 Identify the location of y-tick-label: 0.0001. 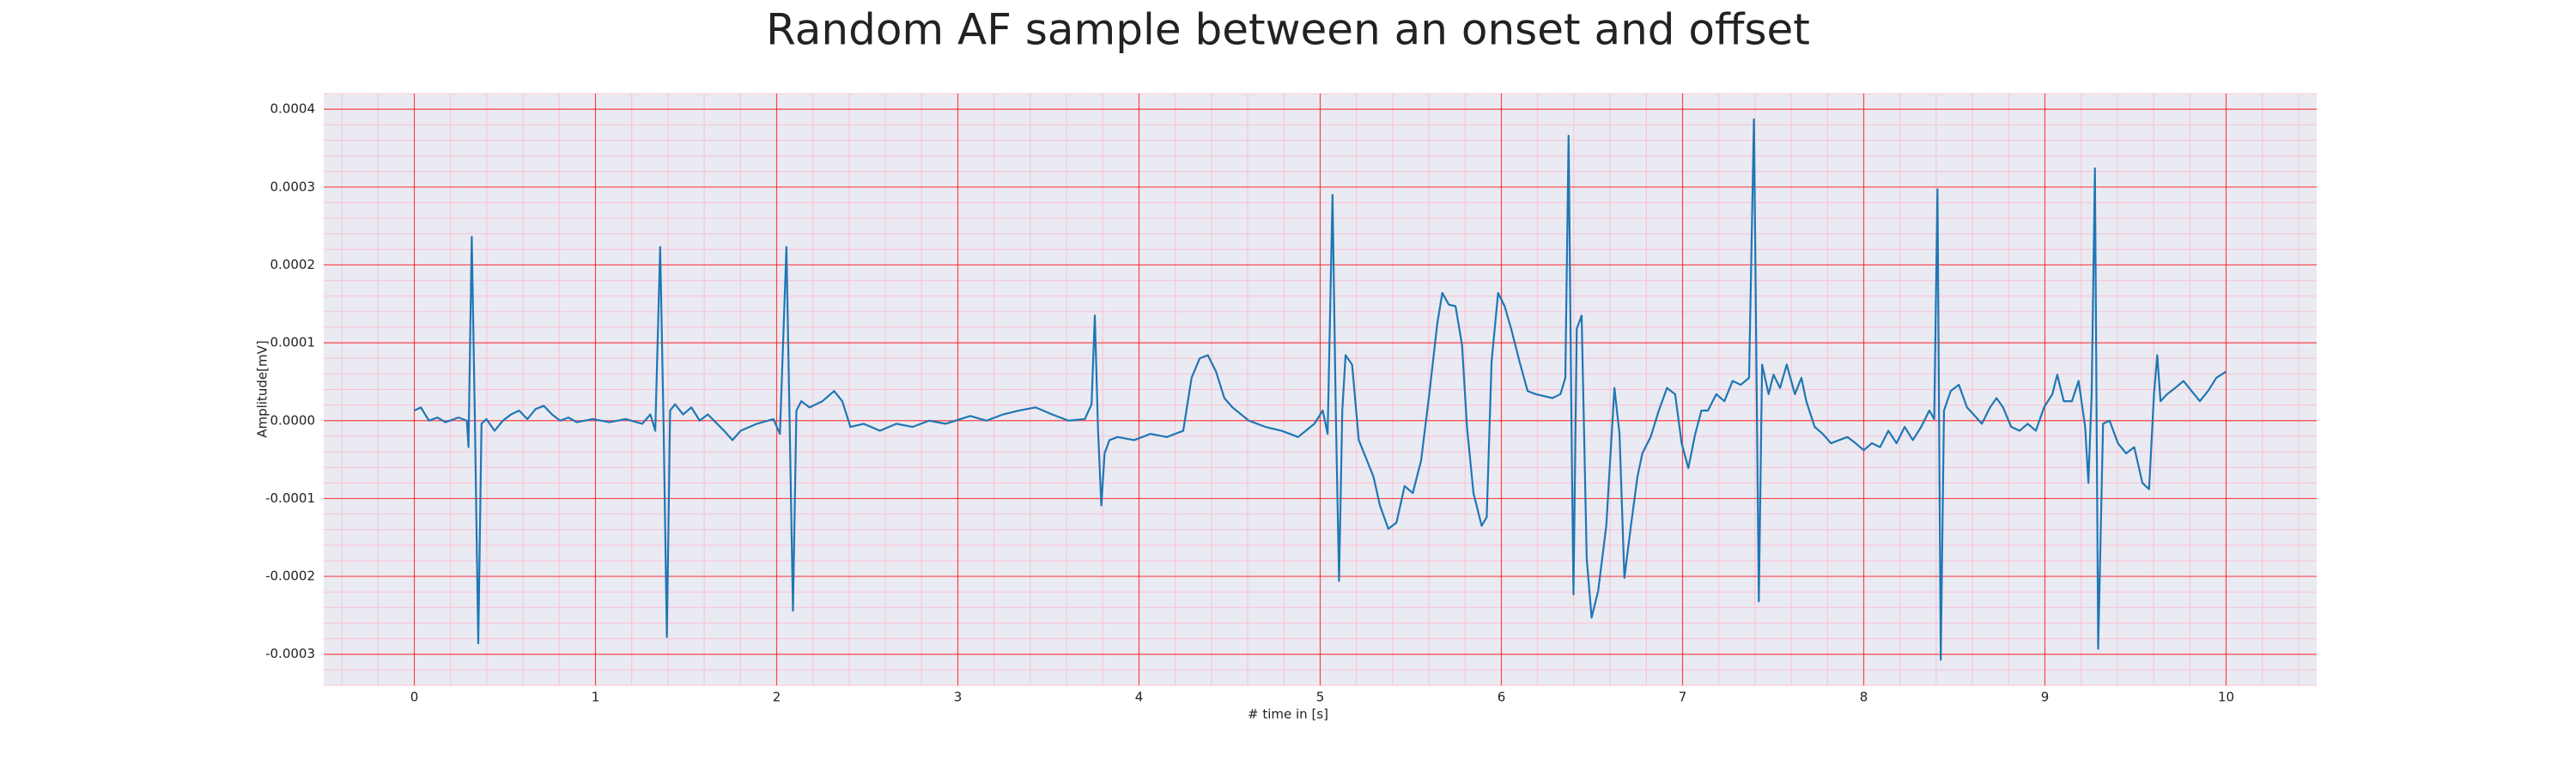
(293, 342).